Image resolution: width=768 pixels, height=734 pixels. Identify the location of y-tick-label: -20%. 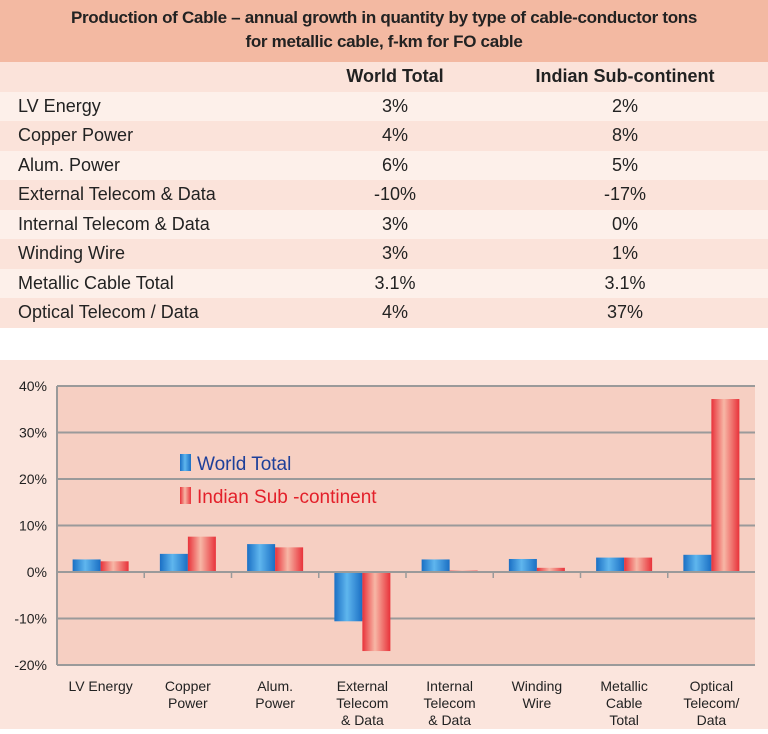
(30, 665).